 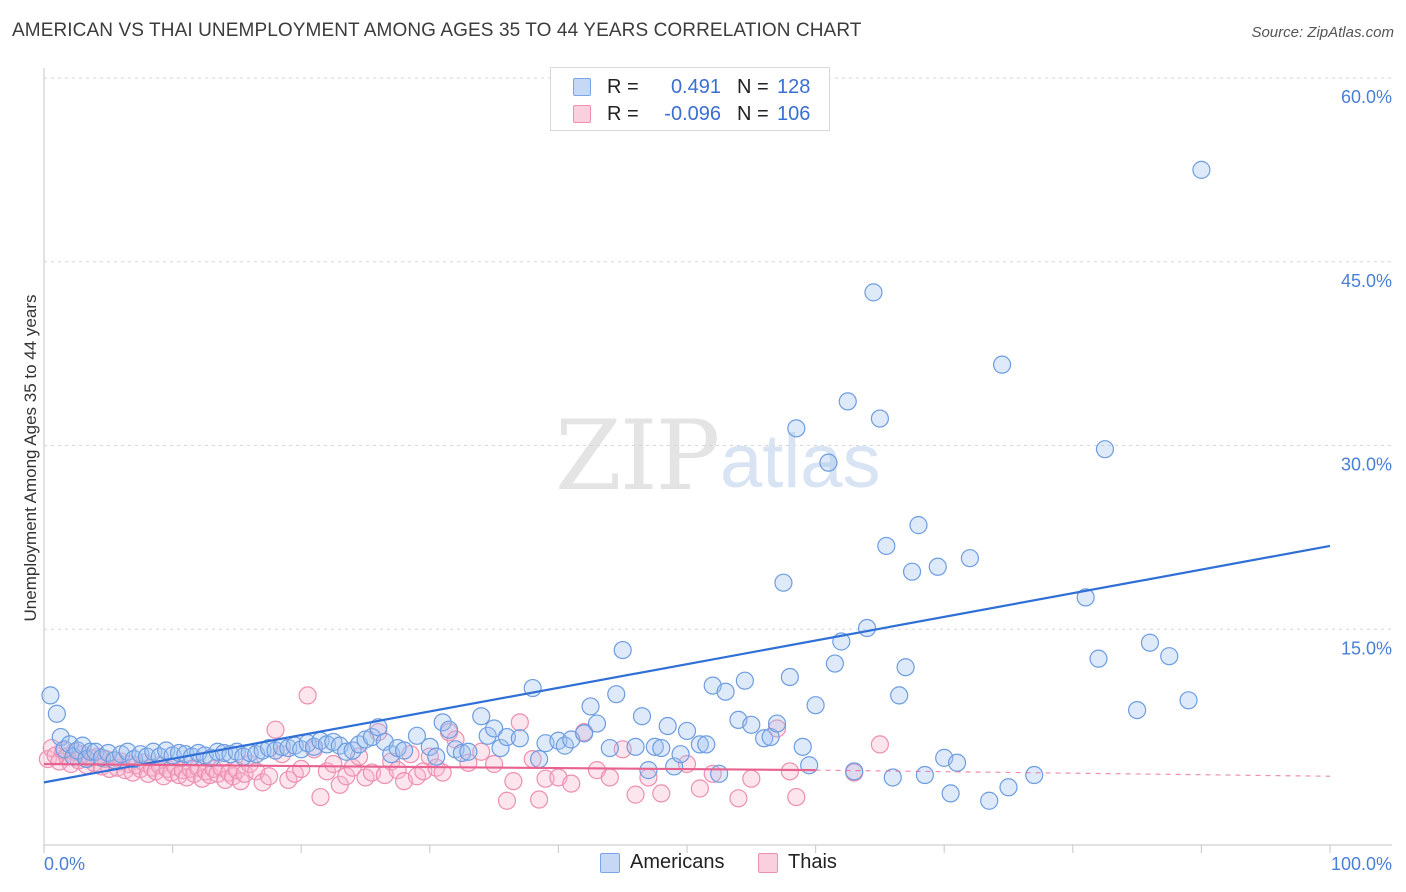 What do you see at coordinates (64, 864) in the screenshot?
I see `x-tick-label: 0.0%` at bounding box center [64, 864].